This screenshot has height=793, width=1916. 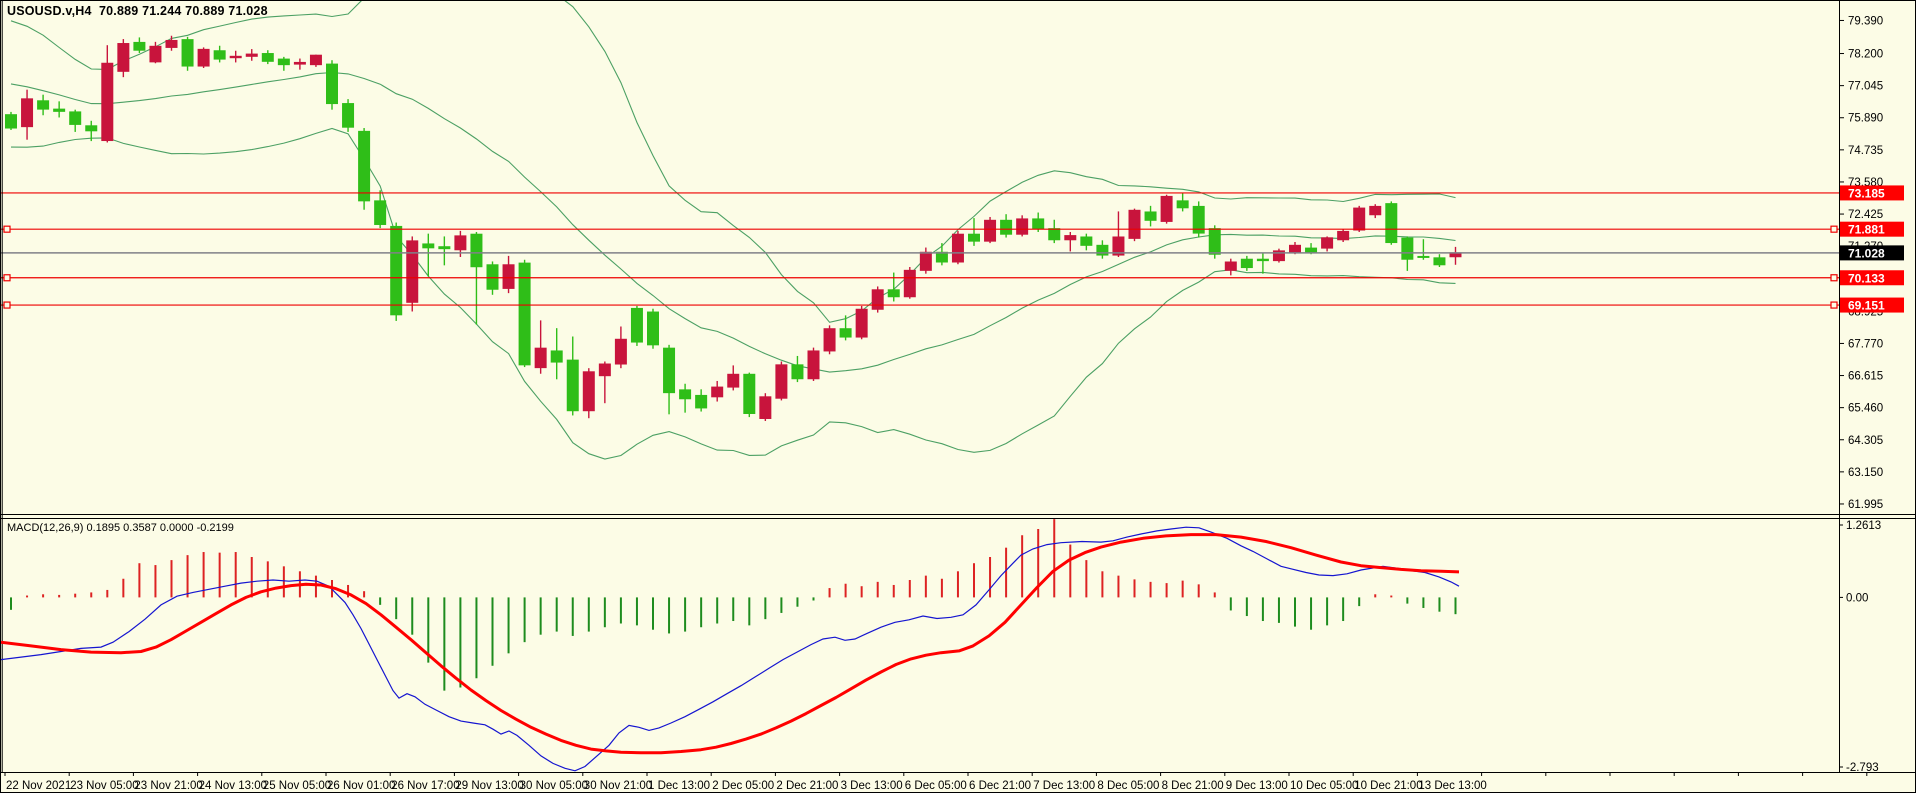 What do you see at coordinates (1865, 215) in the screenshot?
I see `price-tick-label: 72.425` at bounding box center [1865, 215].